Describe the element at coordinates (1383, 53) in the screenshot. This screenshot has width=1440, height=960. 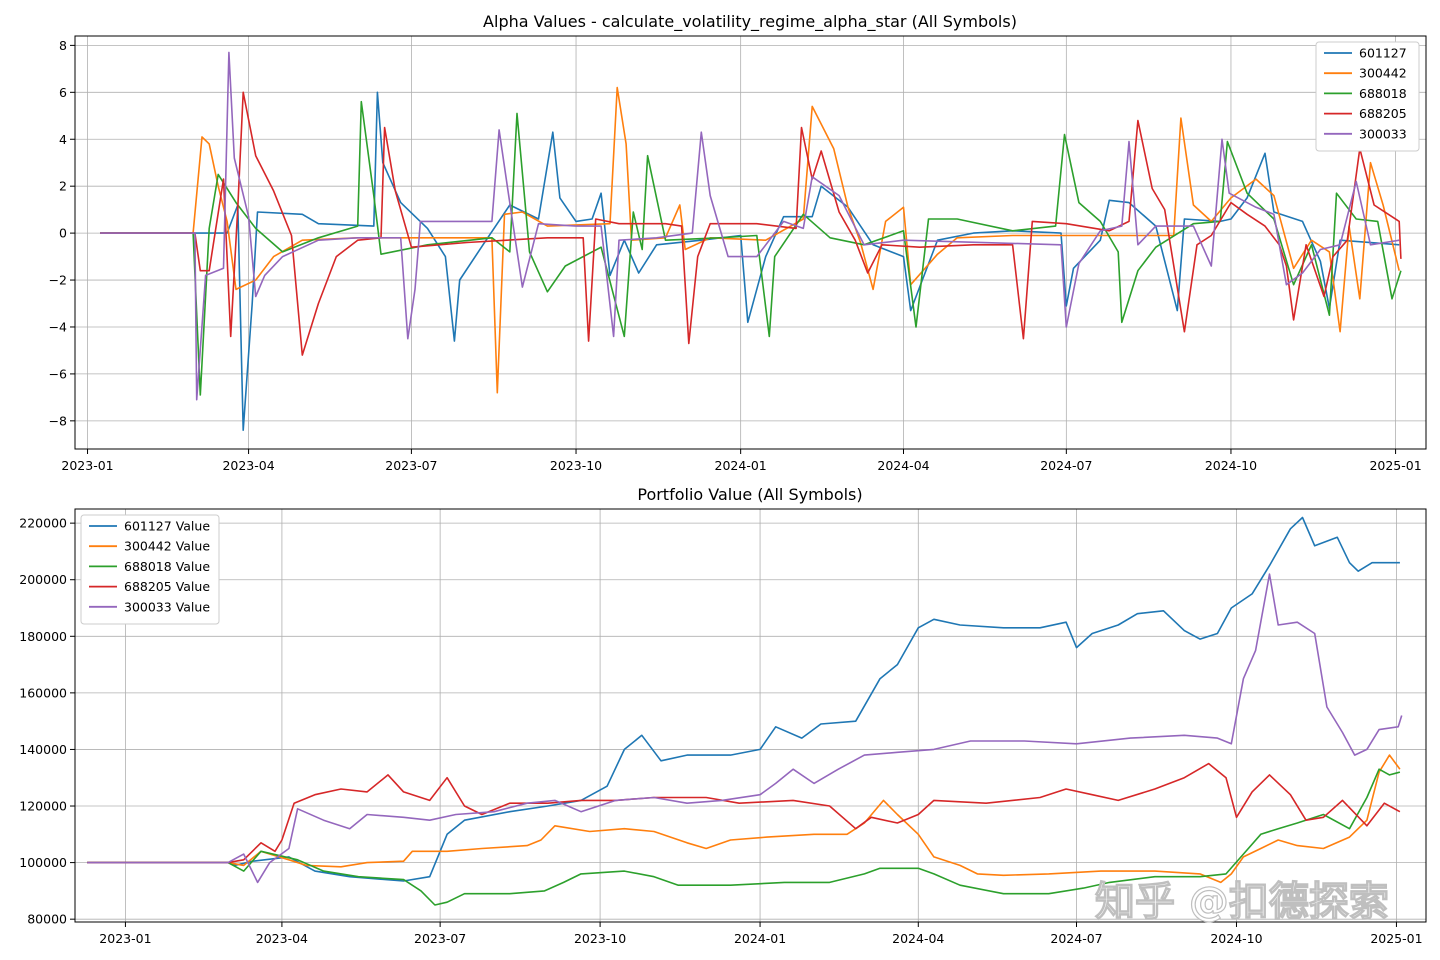
I see `legend-label: 601127` at that location.